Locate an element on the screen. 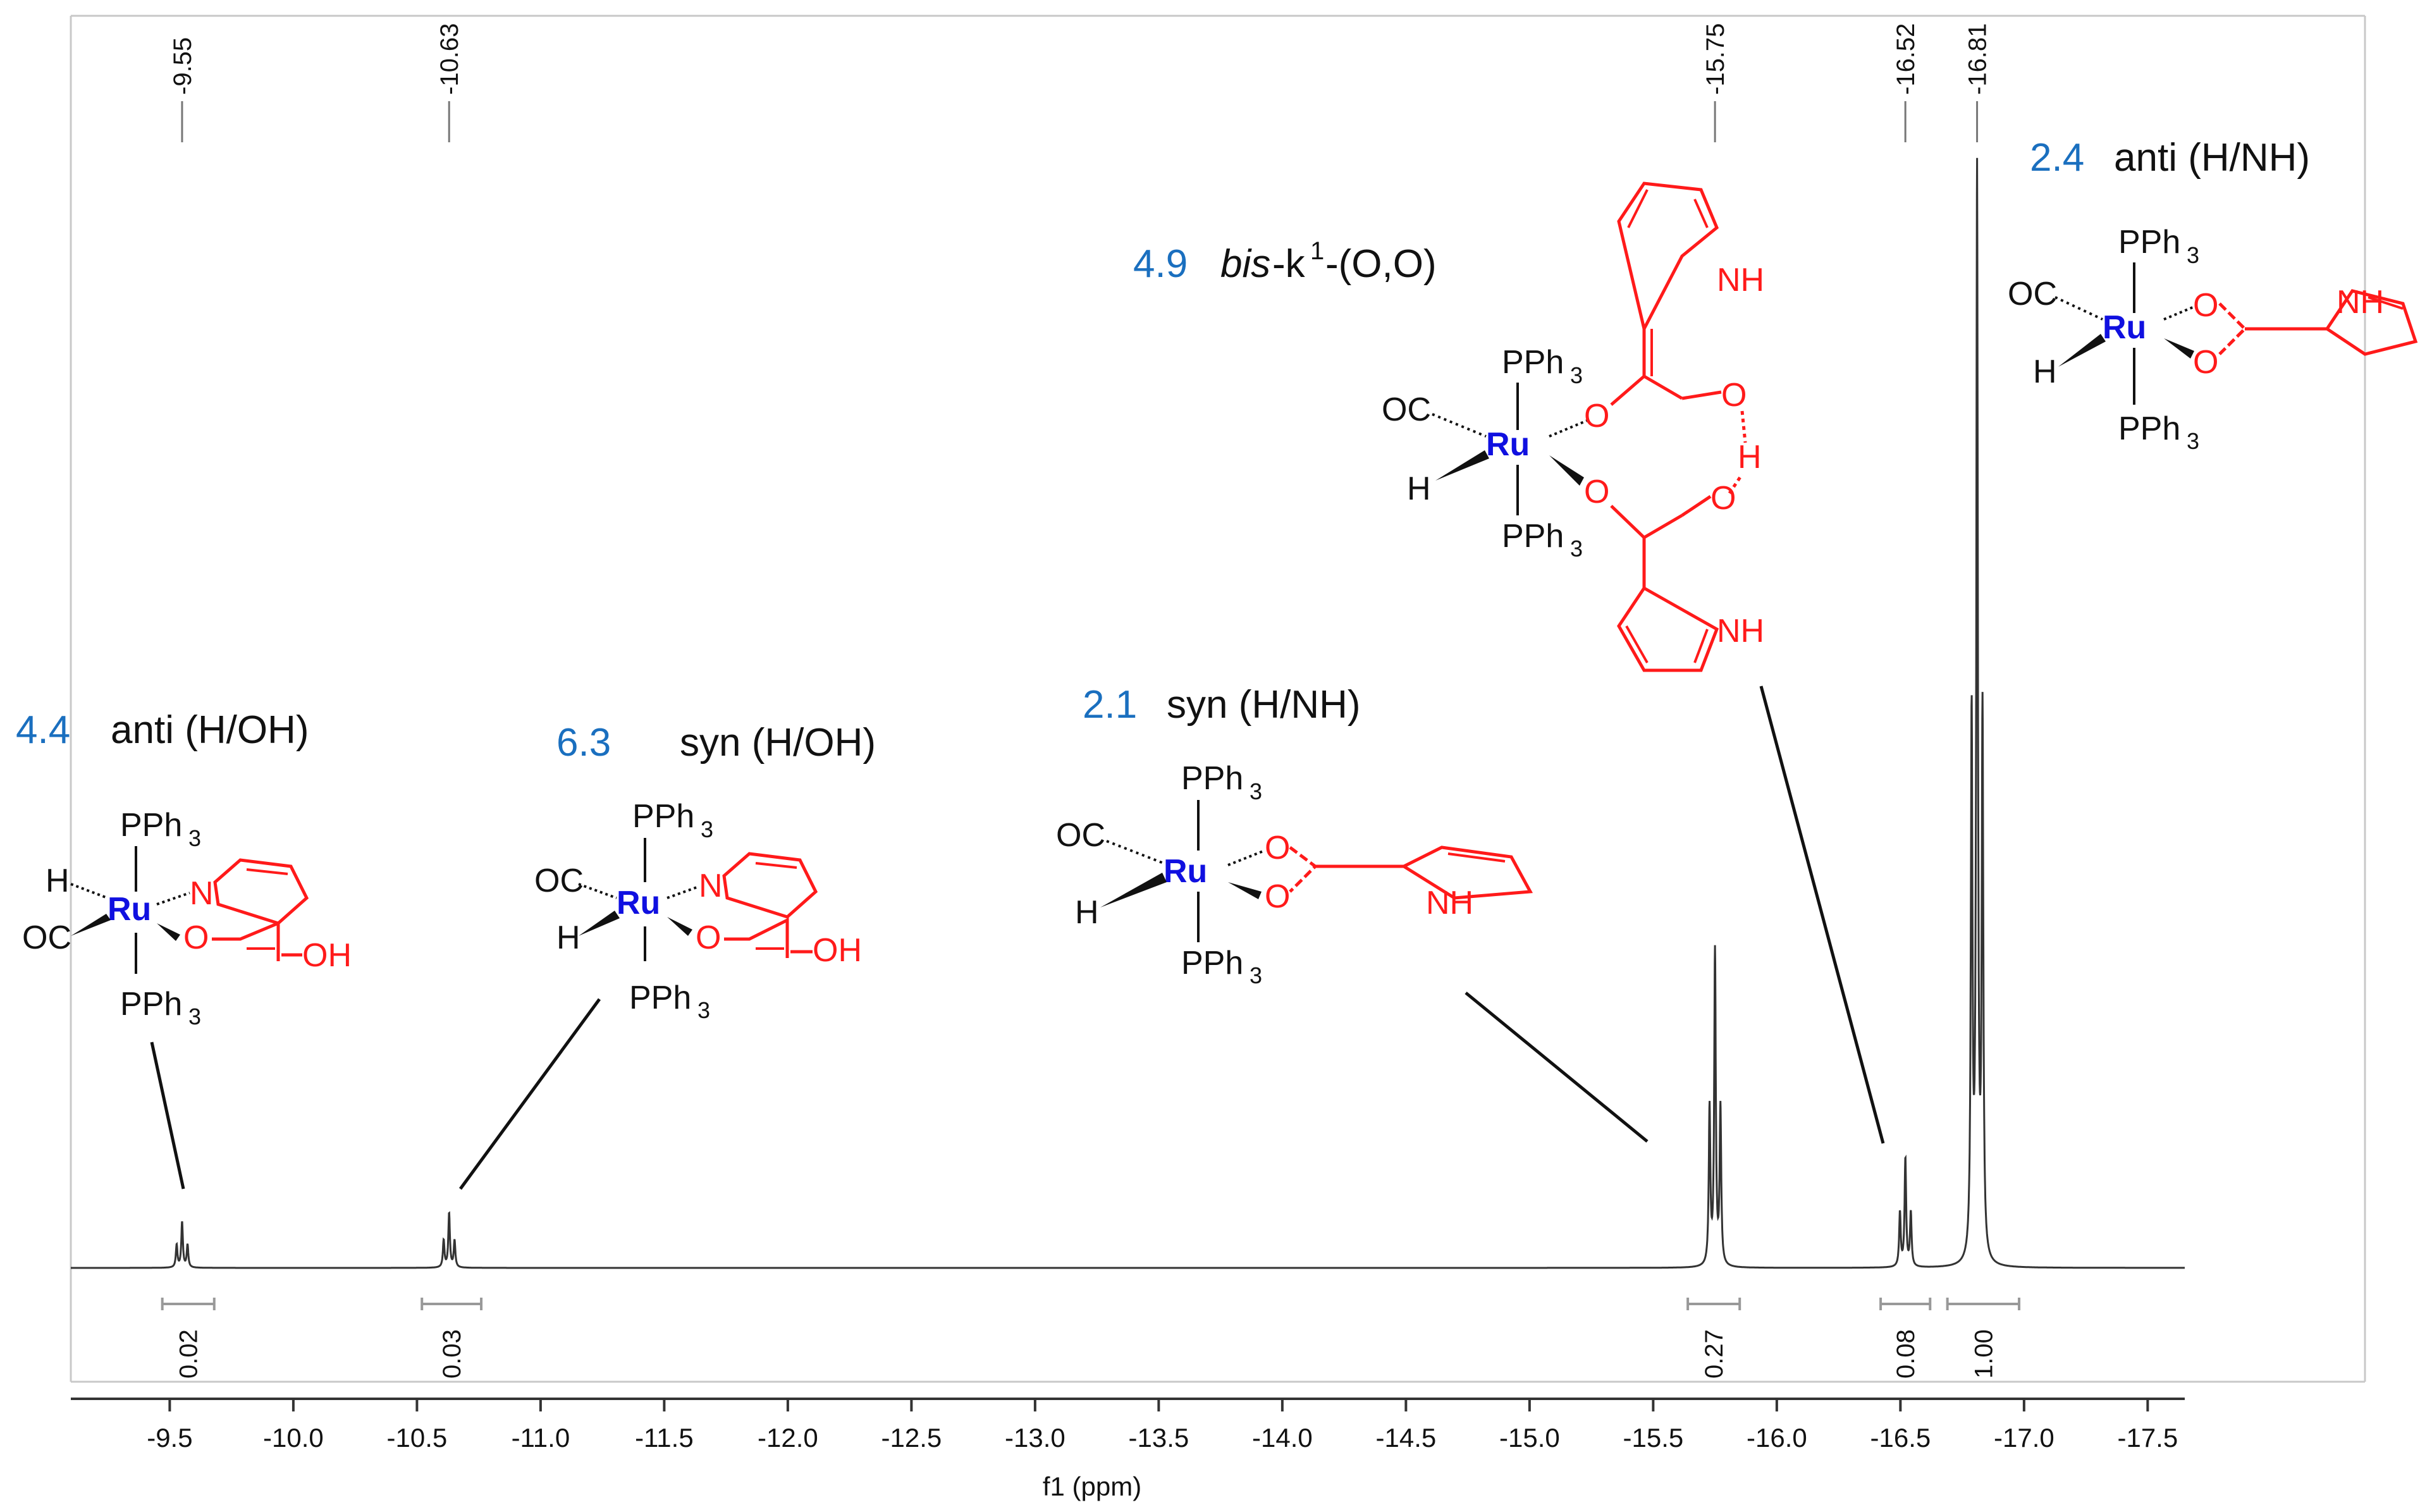 Image resolution: width=2432 pixels, height=1512 pixels. x-axis-label: f1 (ppm) is located at coordinates (1092, 1486).